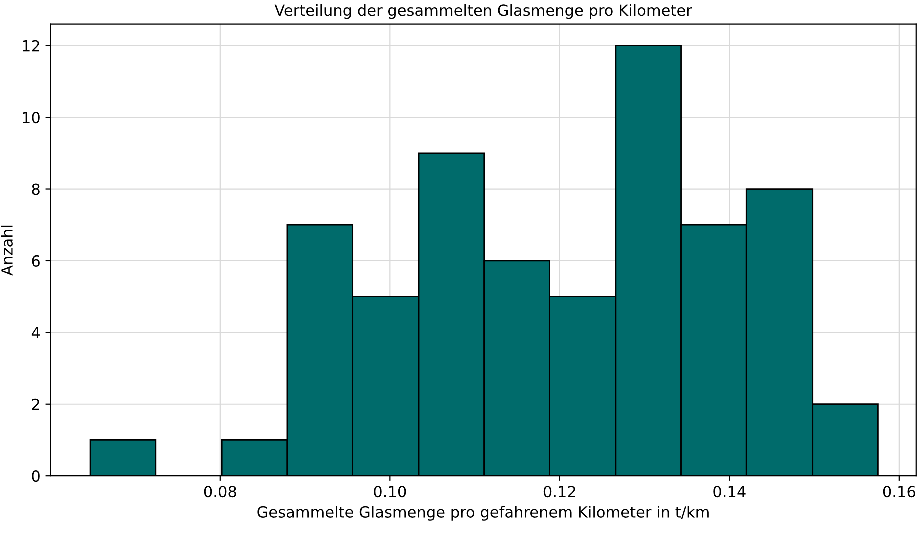 Image resolution: width=921 pixels, height=541 pixels. Describe the element at coordinates (390, 492) in the screenshot. I see `x-tick-label: 0.10` at that location.